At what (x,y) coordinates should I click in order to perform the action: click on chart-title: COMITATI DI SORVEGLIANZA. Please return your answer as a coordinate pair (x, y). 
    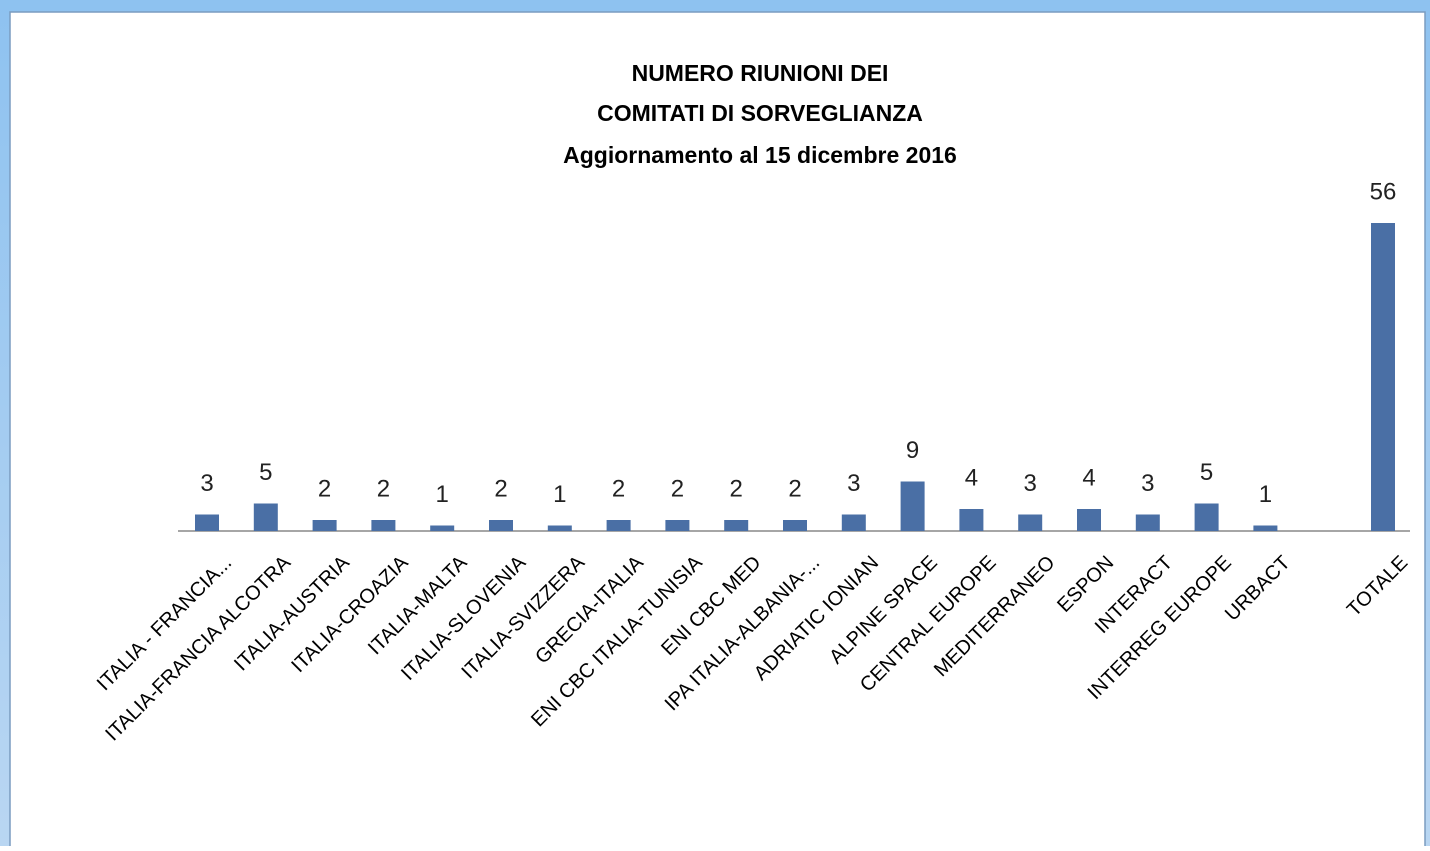
    Looking at the image, I should click on (760, 113).